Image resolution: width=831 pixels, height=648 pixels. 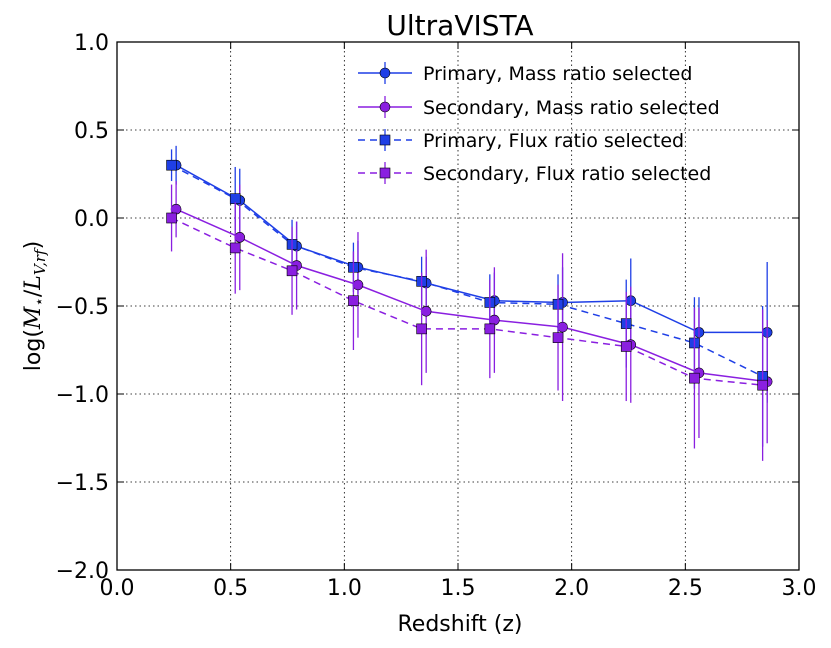 What do you see at coordinates (91, 219) in the screenshot?
I see `y-tick-label: 0.0` at bounding box center [91, 219].